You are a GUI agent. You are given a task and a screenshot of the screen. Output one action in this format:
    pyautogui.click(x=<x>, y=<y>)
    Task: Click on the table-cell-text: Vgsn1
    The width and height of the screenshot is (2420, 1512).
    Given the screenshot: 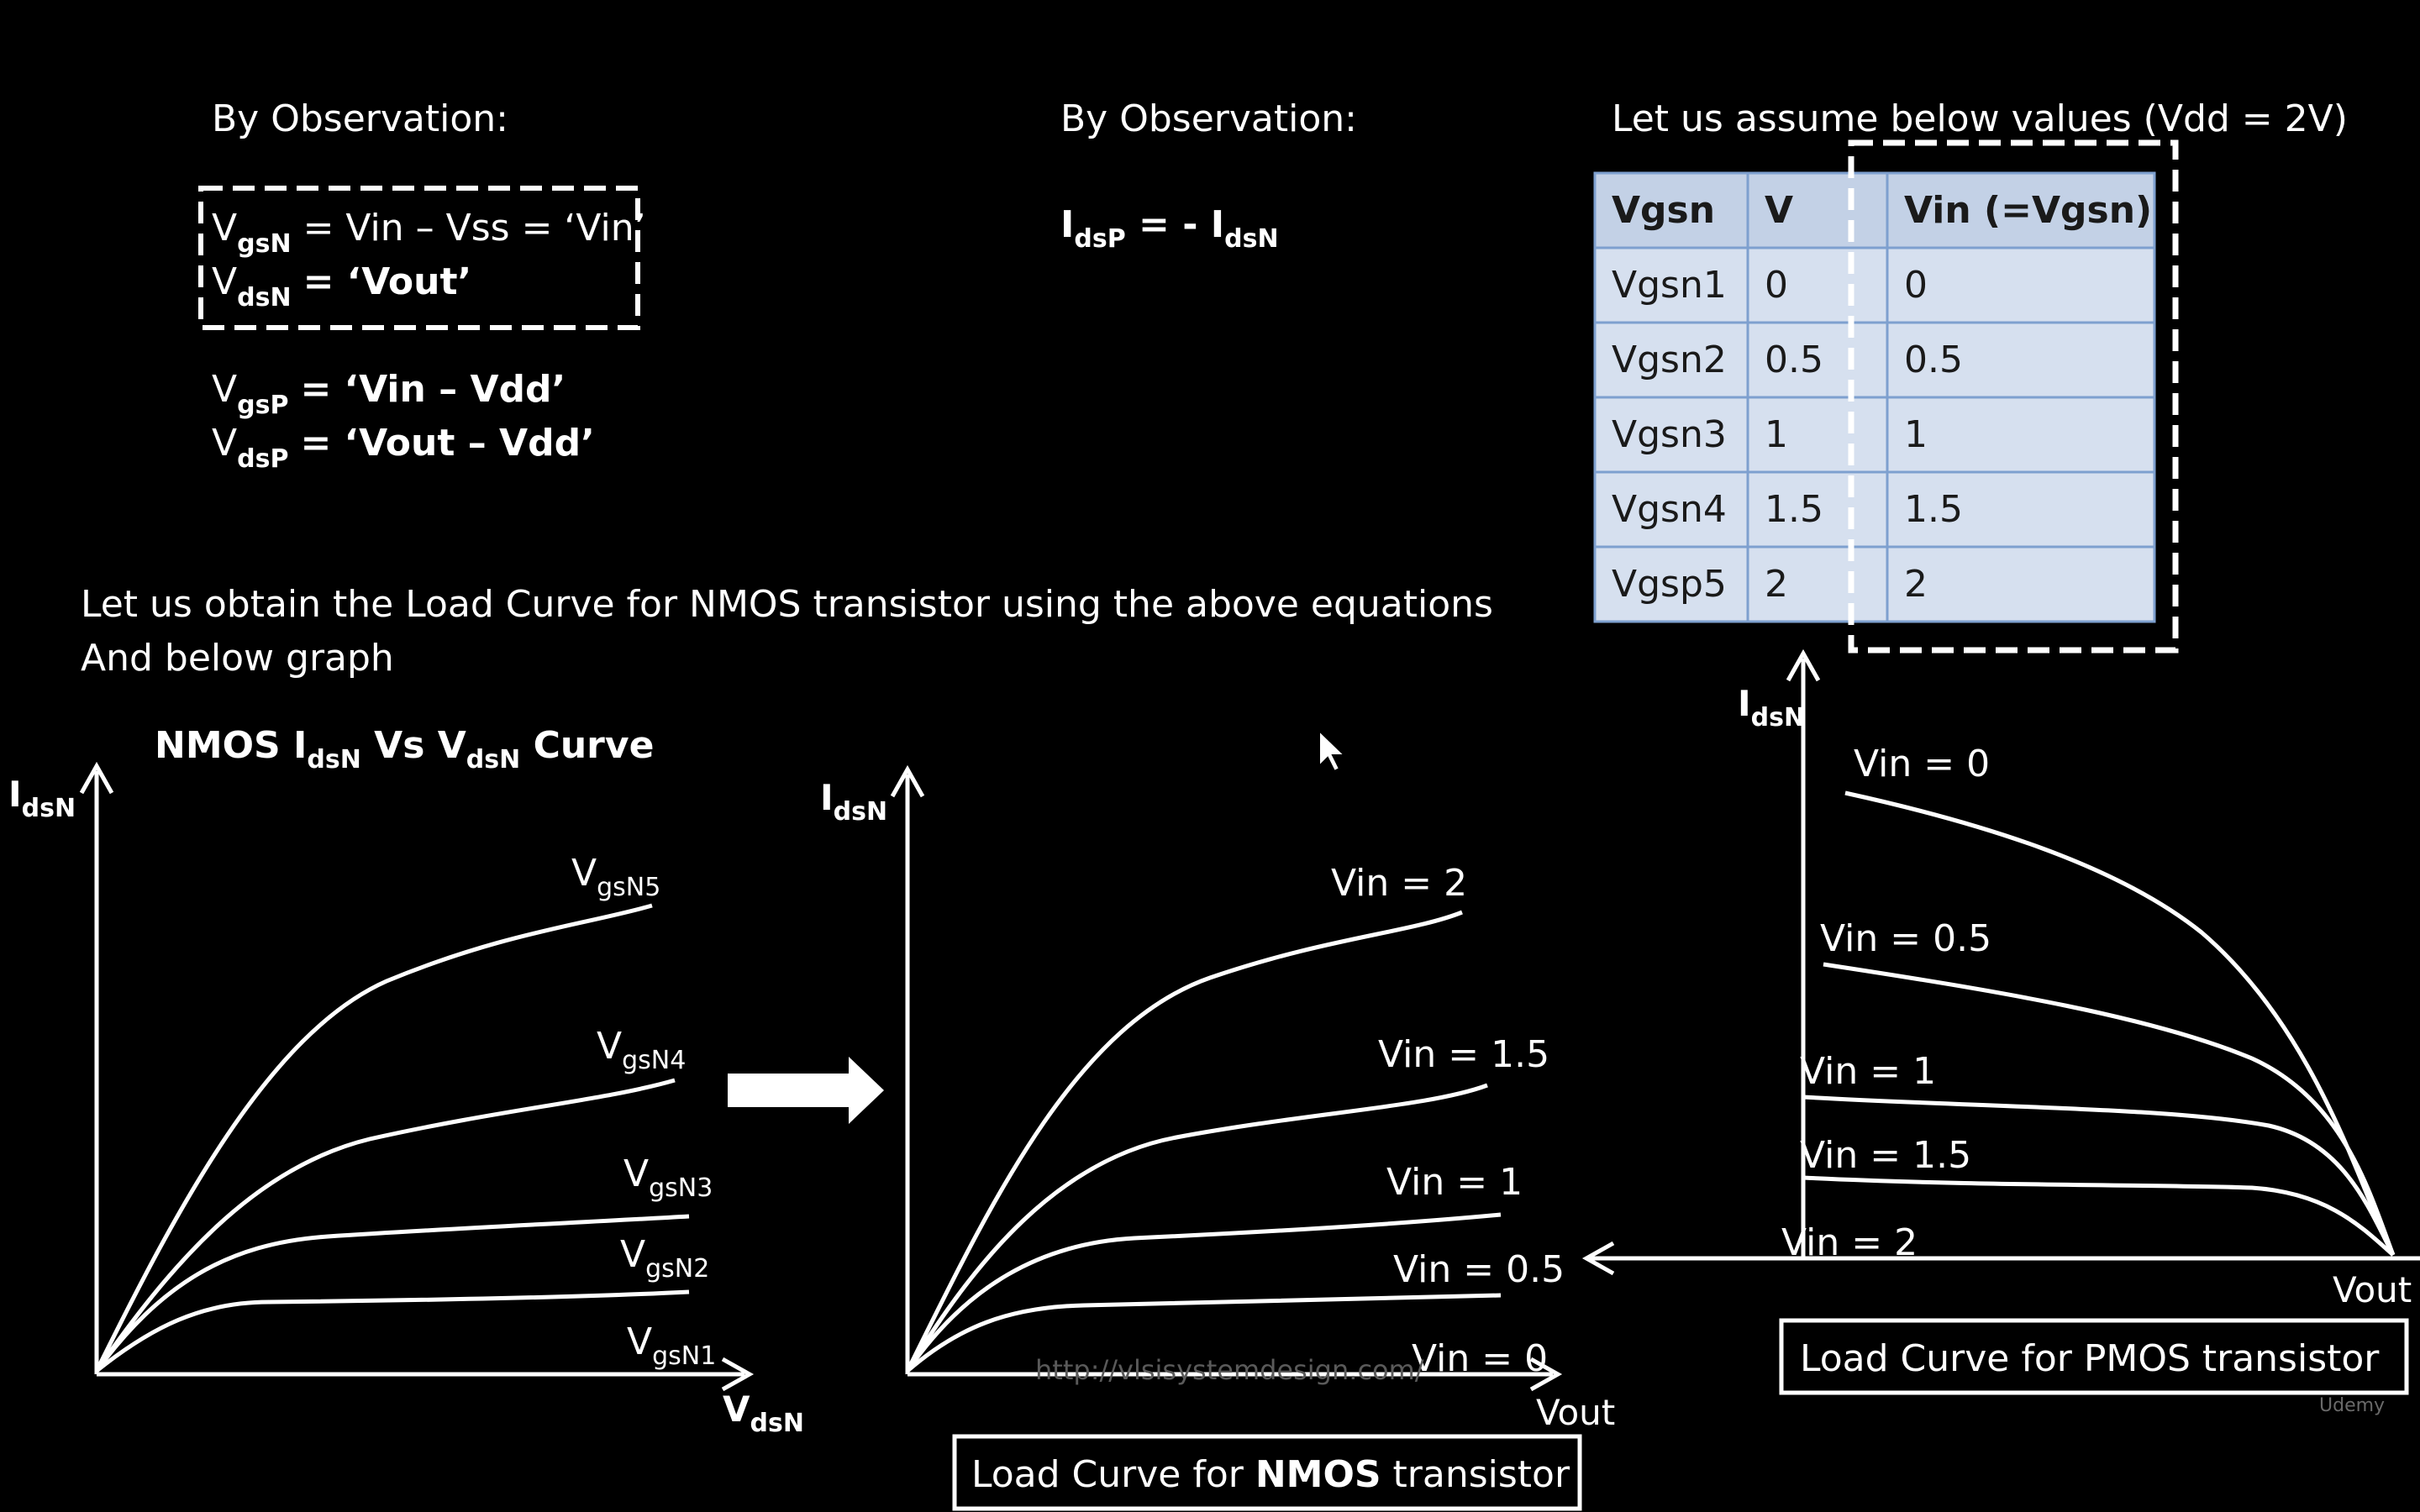 What is the action you would take?
    pyautogui.click(x=1669, y=285)
    